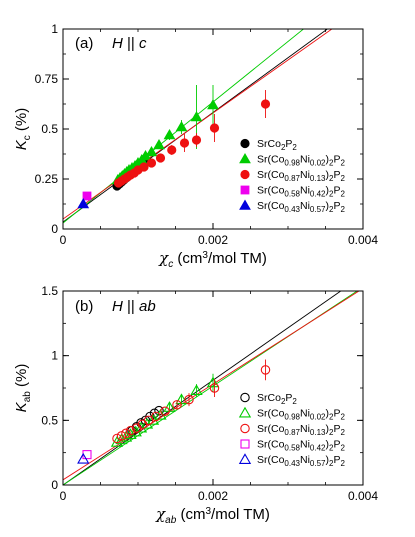  What do you see at coordinates (63, 240) in the screenshot?
I see `x-tick-label-0-0: 0` at bounding box center [63, 240].